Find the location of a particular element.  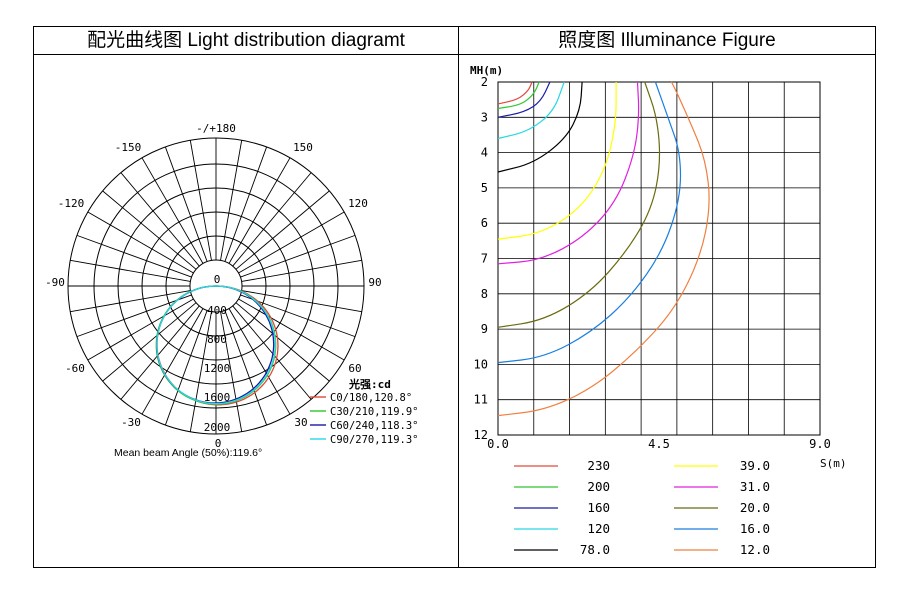

contour-ytick-10: 10 is located at coordinates (481, 364).